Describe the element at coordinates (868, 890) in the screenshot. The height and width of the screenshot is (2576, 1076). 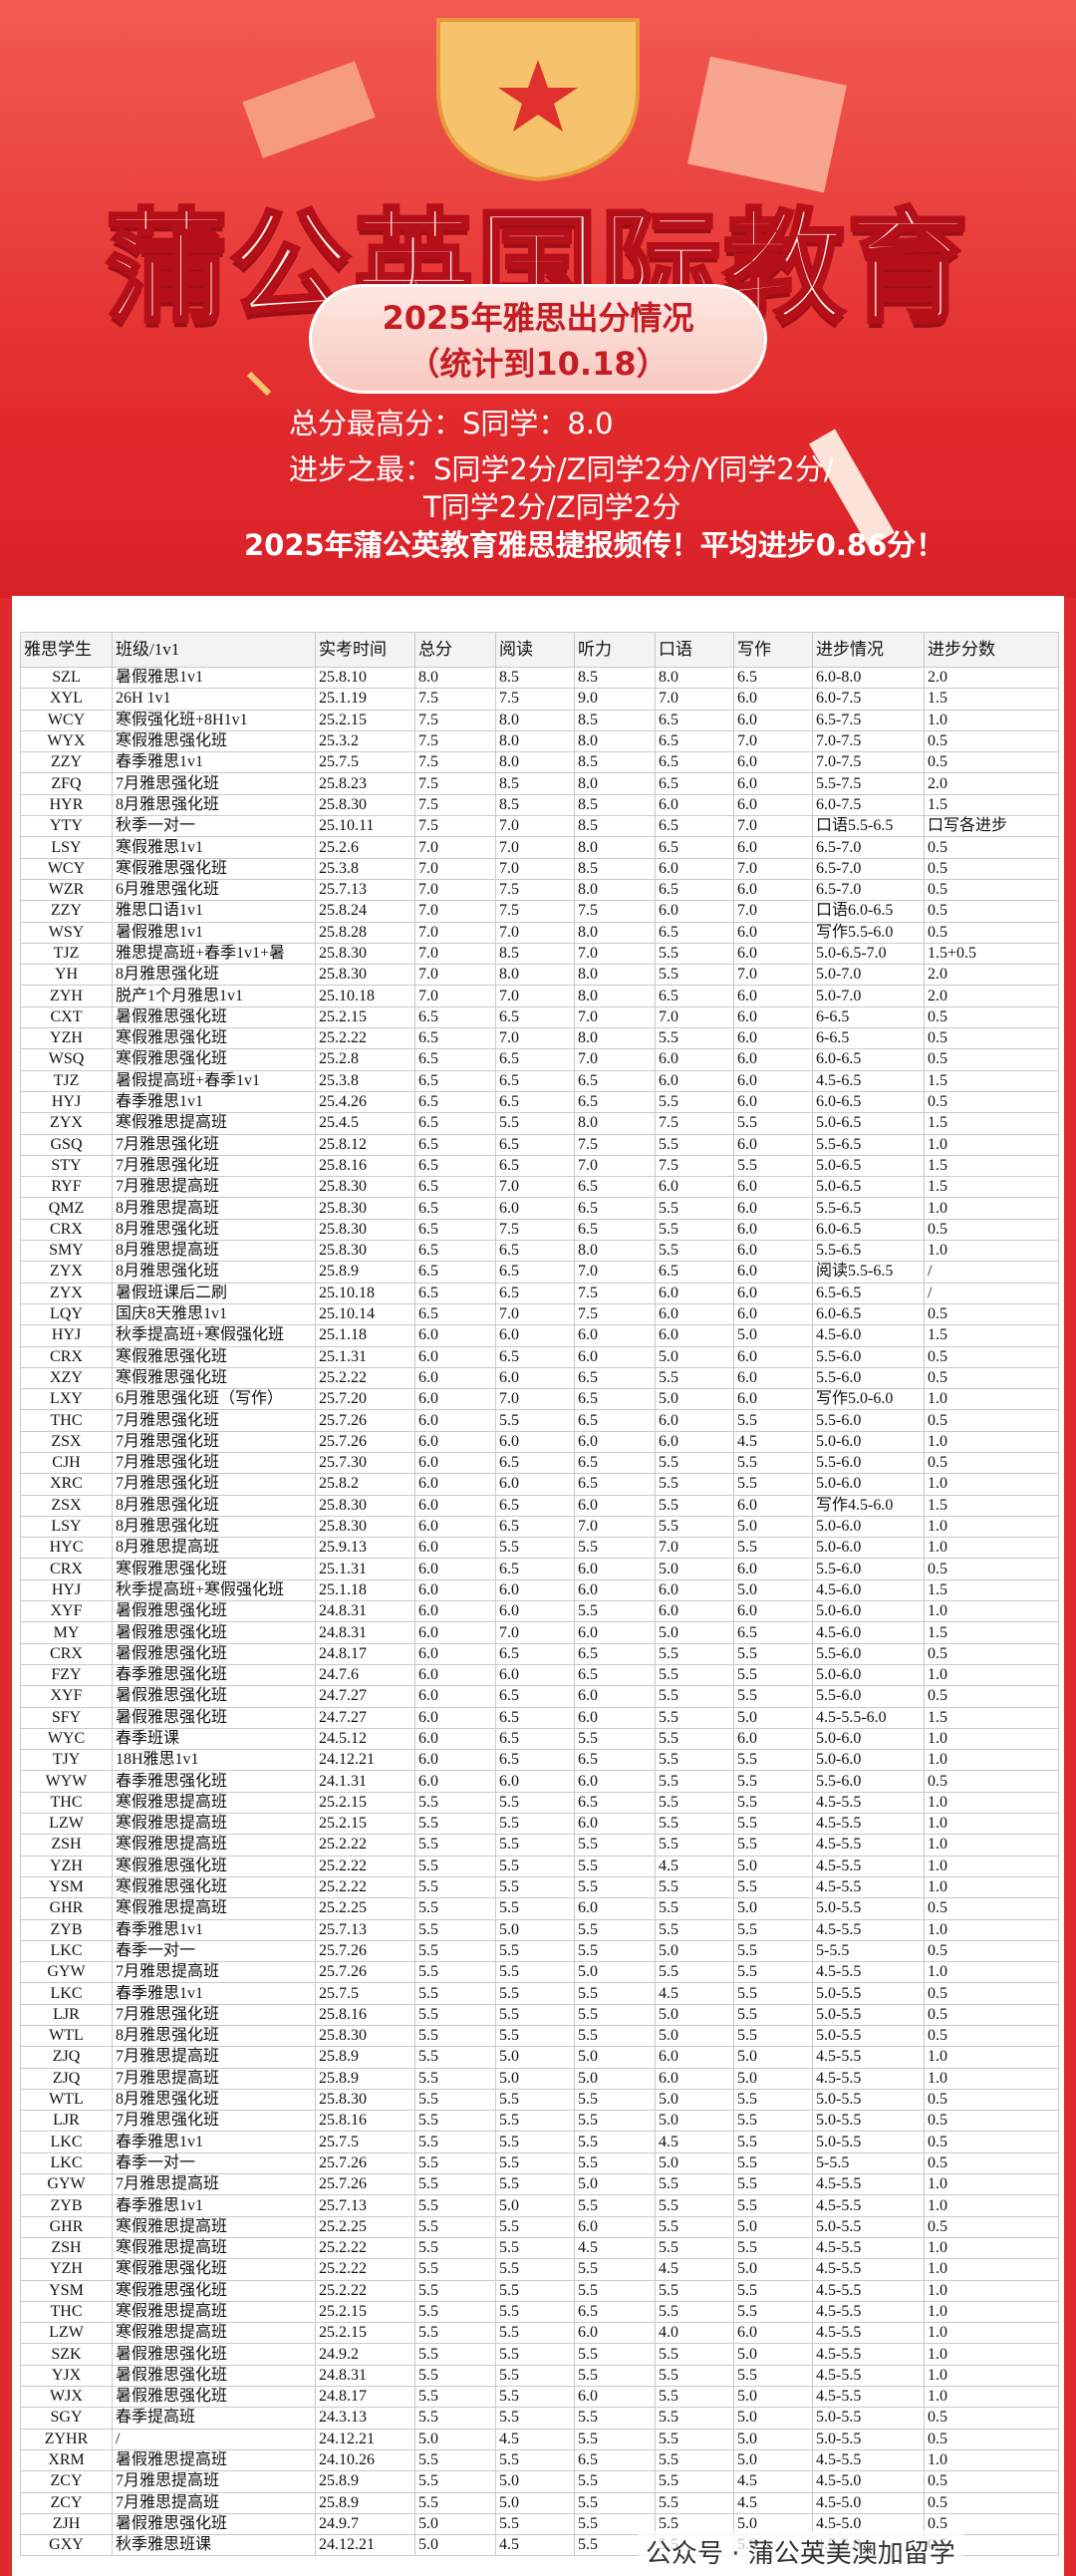
I see `table-cell: 6.5-7.0` at that location.